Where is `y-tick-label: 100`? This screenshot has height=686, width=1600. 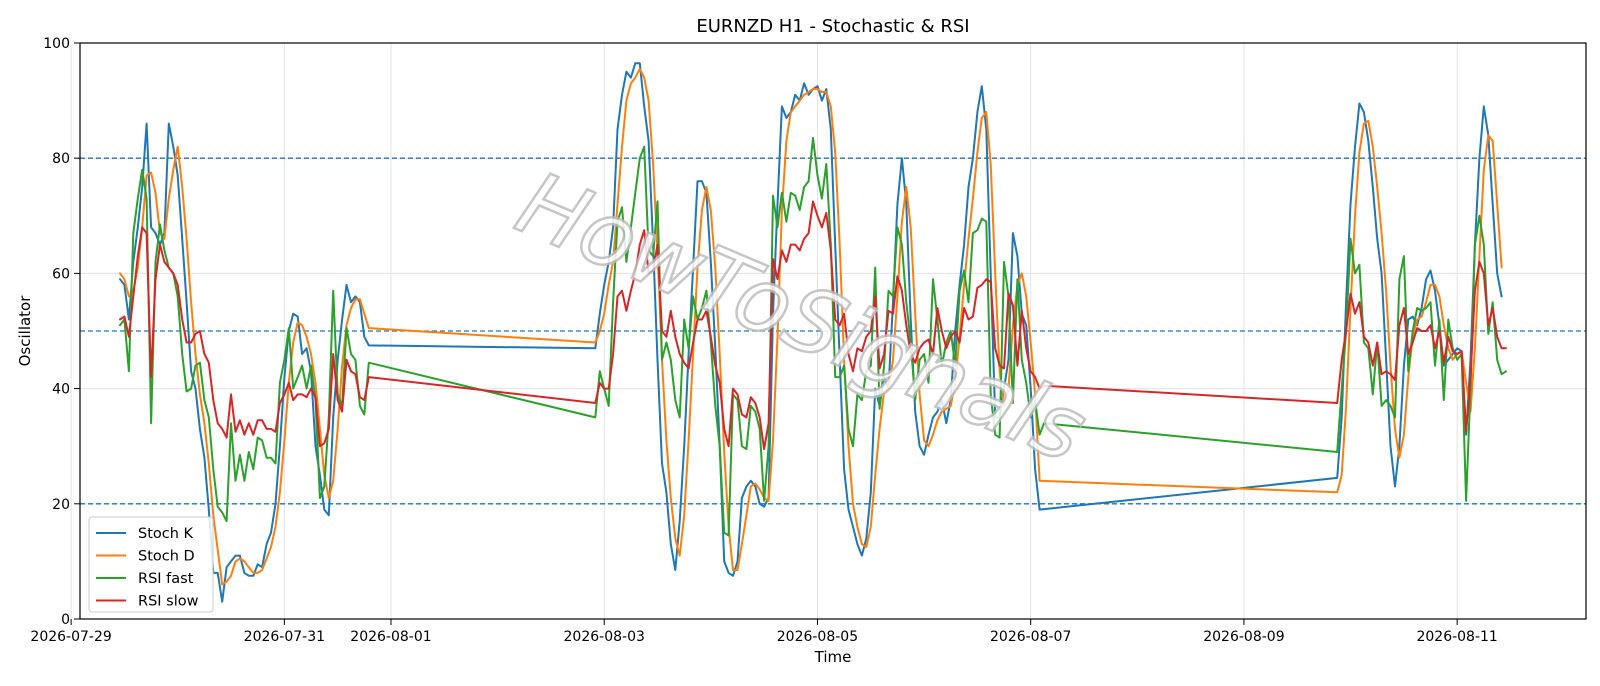 y-tick-label: 100 is located at coordinates (56, 44).